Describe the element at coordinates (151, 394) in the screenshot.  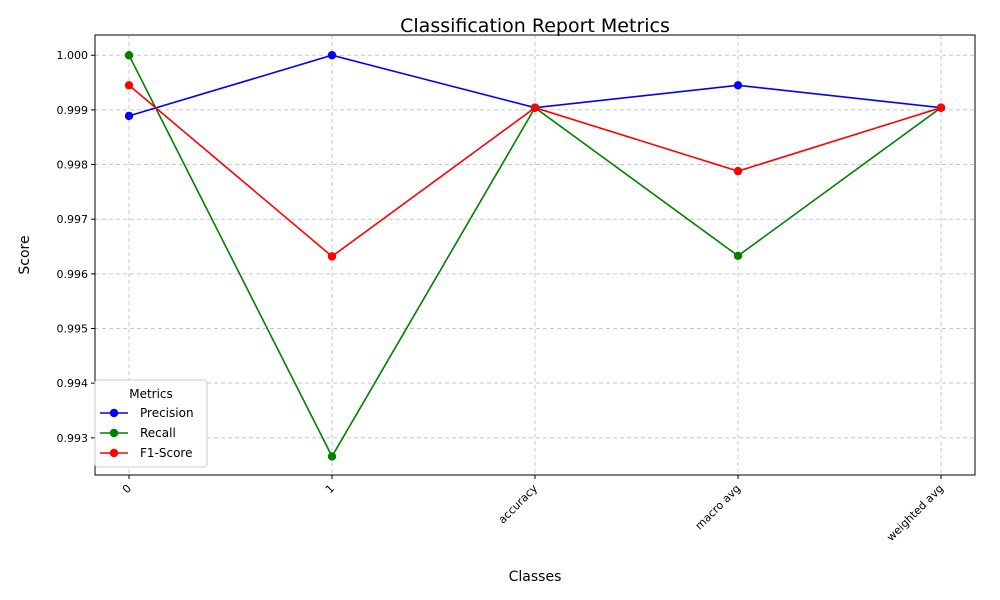
I see `legend-title: Metrics` at that location.